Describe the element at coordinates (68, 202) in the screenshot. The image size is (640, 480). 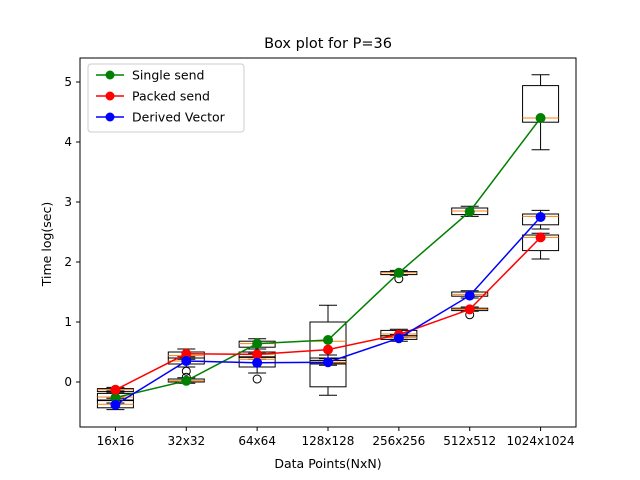
I see `y-tick-label: 3` at that location.